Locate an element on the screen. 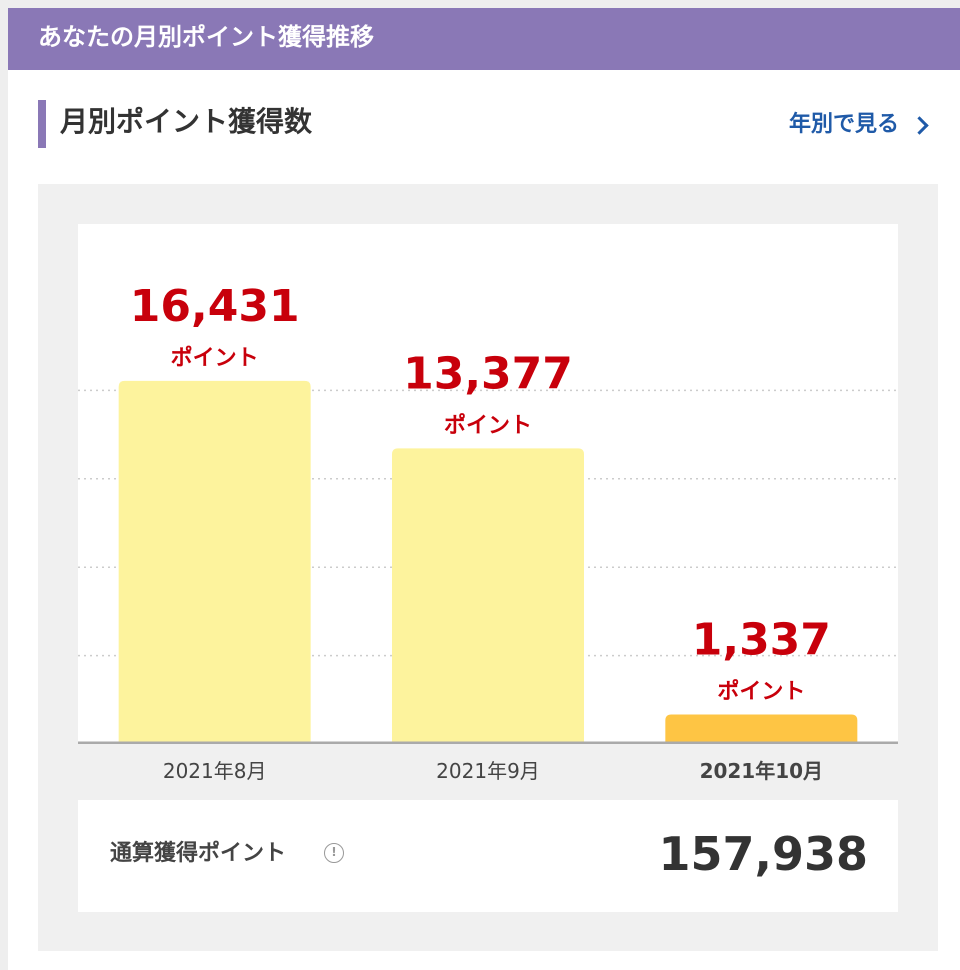 This screenshot has height=970, width=960. section-accent-bar is located at coordinates (42, 124).